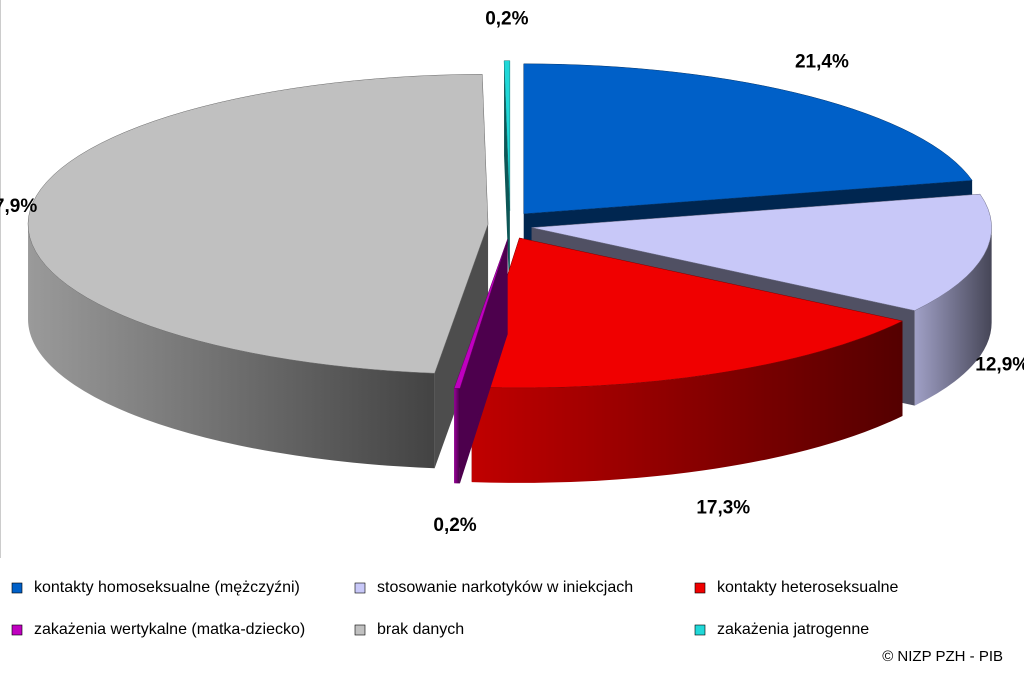 Image resolution: width=1024 pixels, height=673 pixels. I want to click on data-label: 47,9%, so click(18, 206).